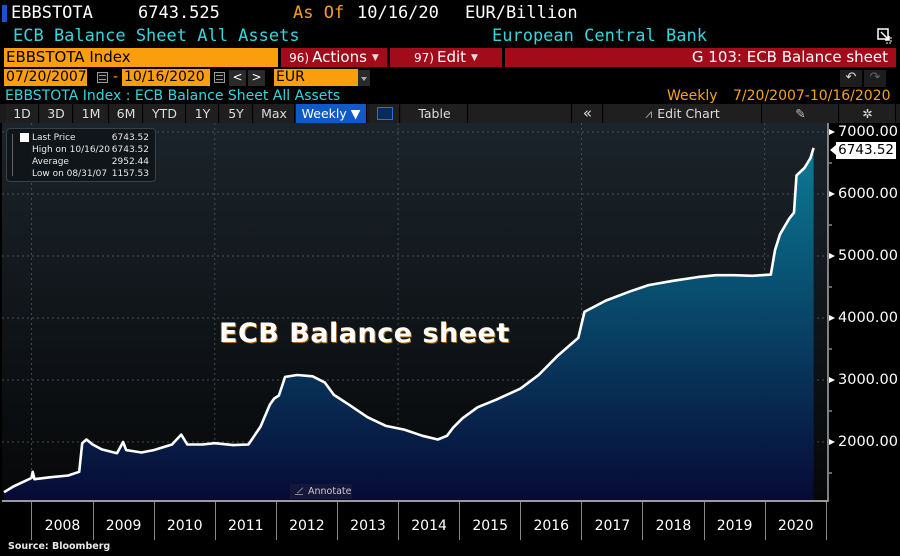 The height and width of the screenshot is (556, 900). Describe the element at coordinates (166, 77) in the screenshot. I see `end-date-input: 10/16/2020` at that location.